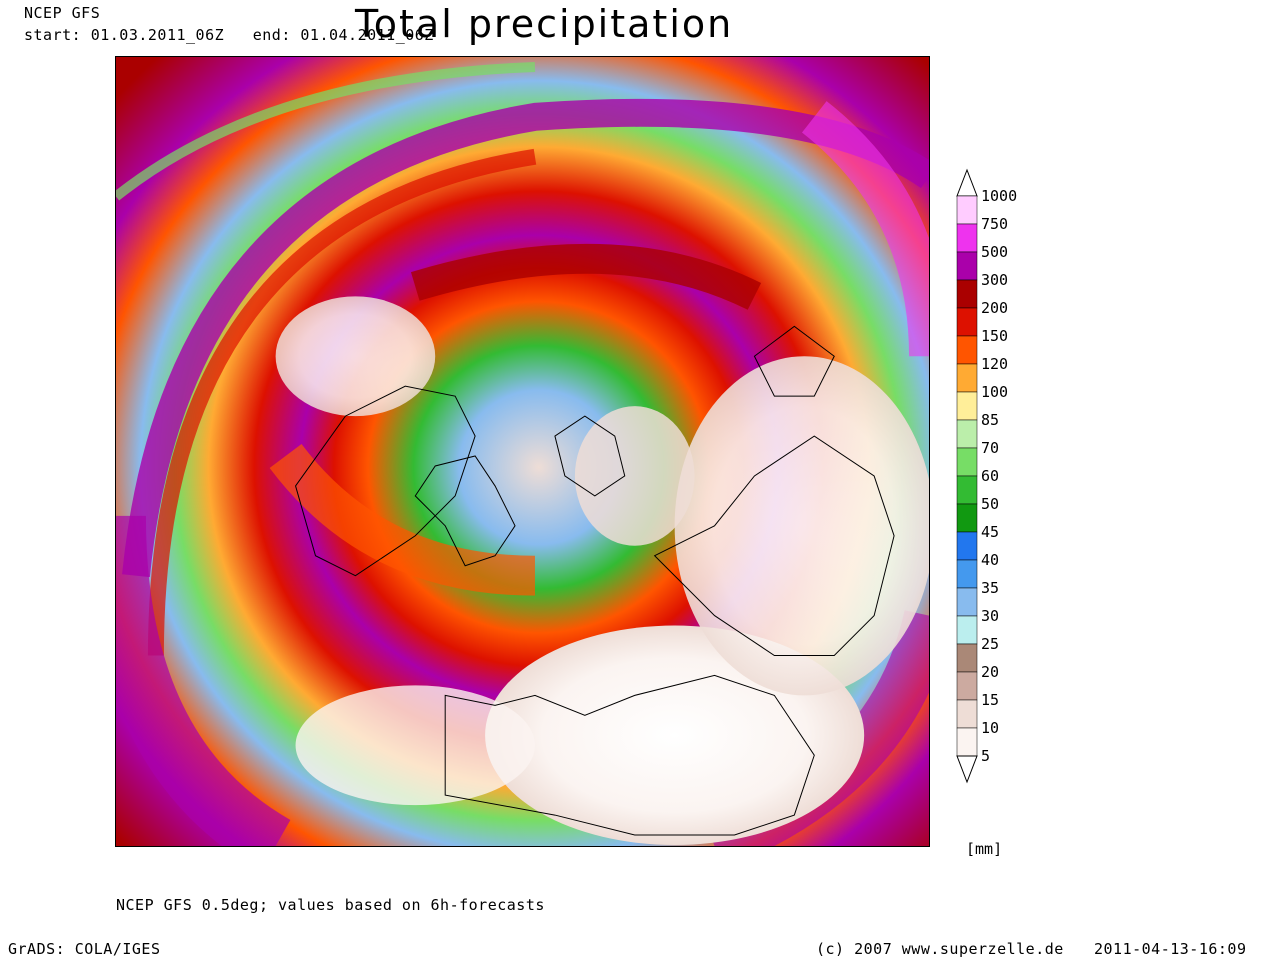 The image size is (1280, 960). I want to click on legend-level-label: 50, so click(990, 504).